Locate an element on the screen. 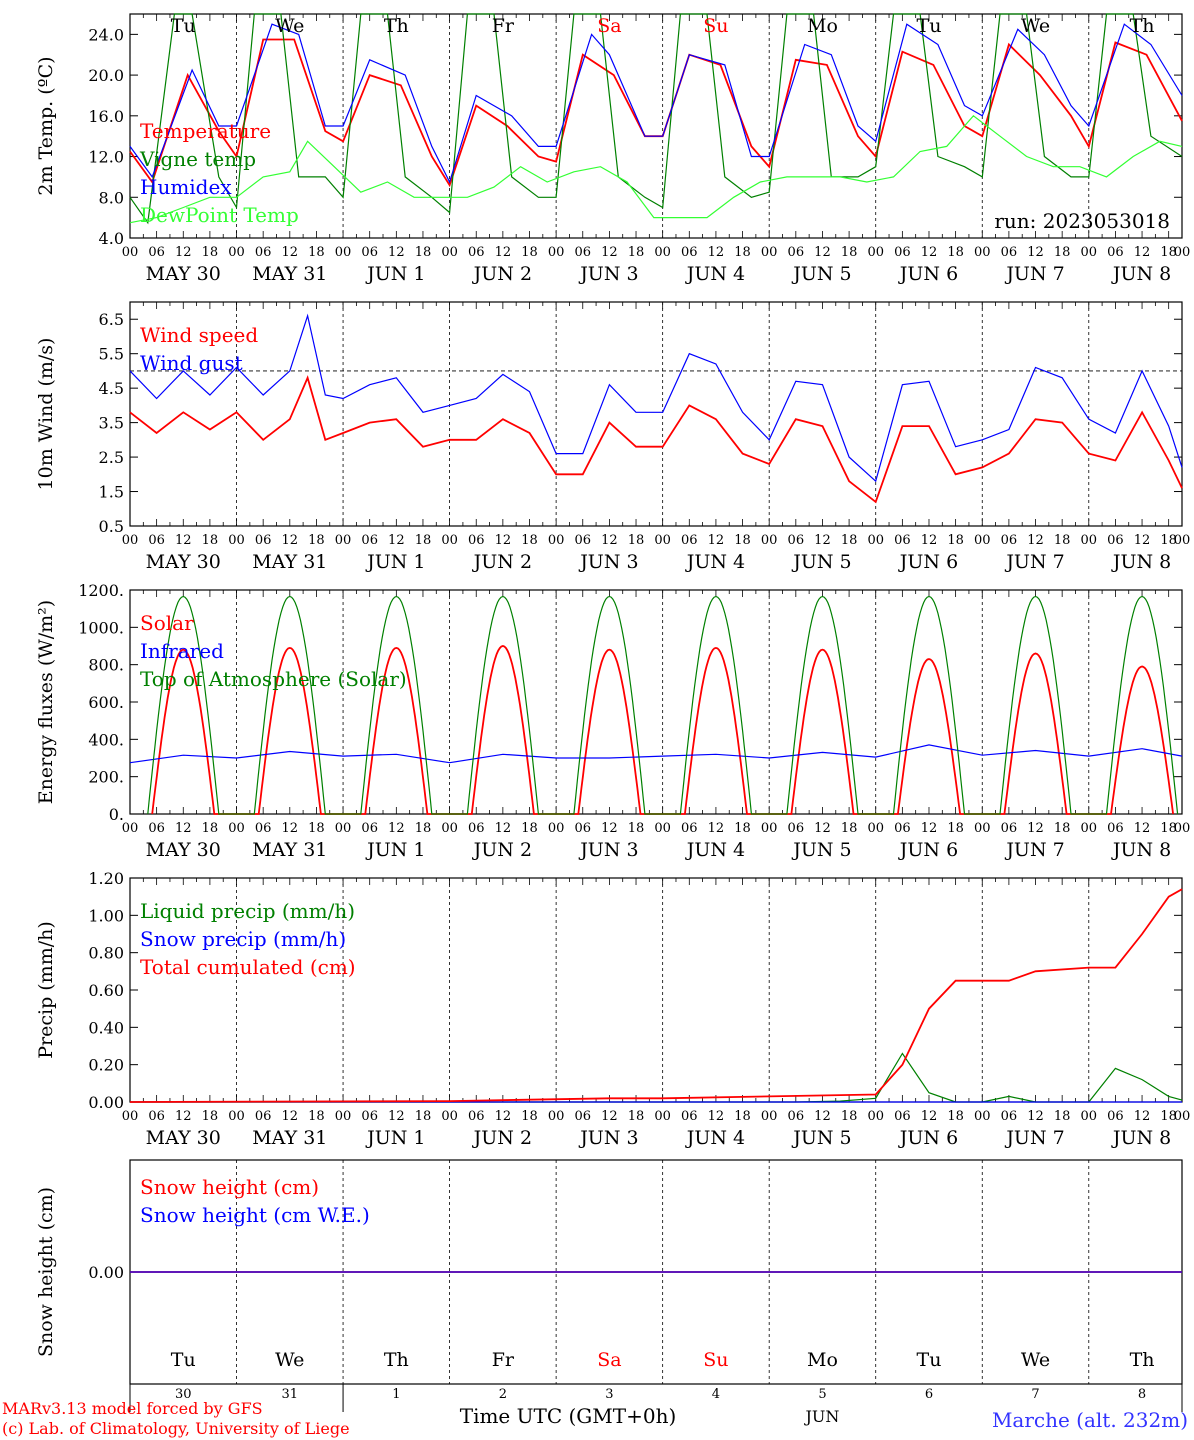 This screenshot has width=1194, height=1440. weekday-label: We is located at coordinates (289, 1360).